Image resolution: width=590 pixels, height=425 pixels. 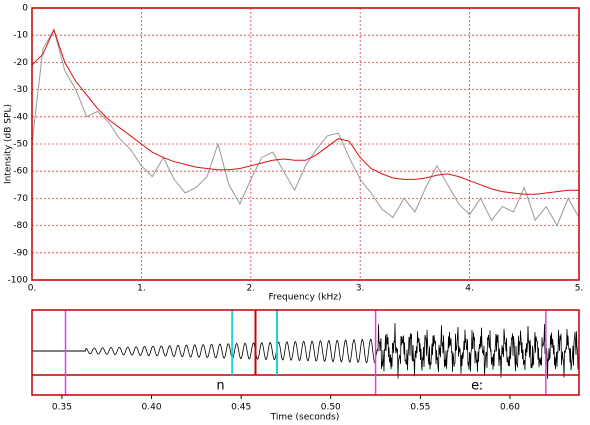 What do you see at coordinates (220, 386) in the screenshot?
I see `segment-label: n` at bounding box center [220, 386].